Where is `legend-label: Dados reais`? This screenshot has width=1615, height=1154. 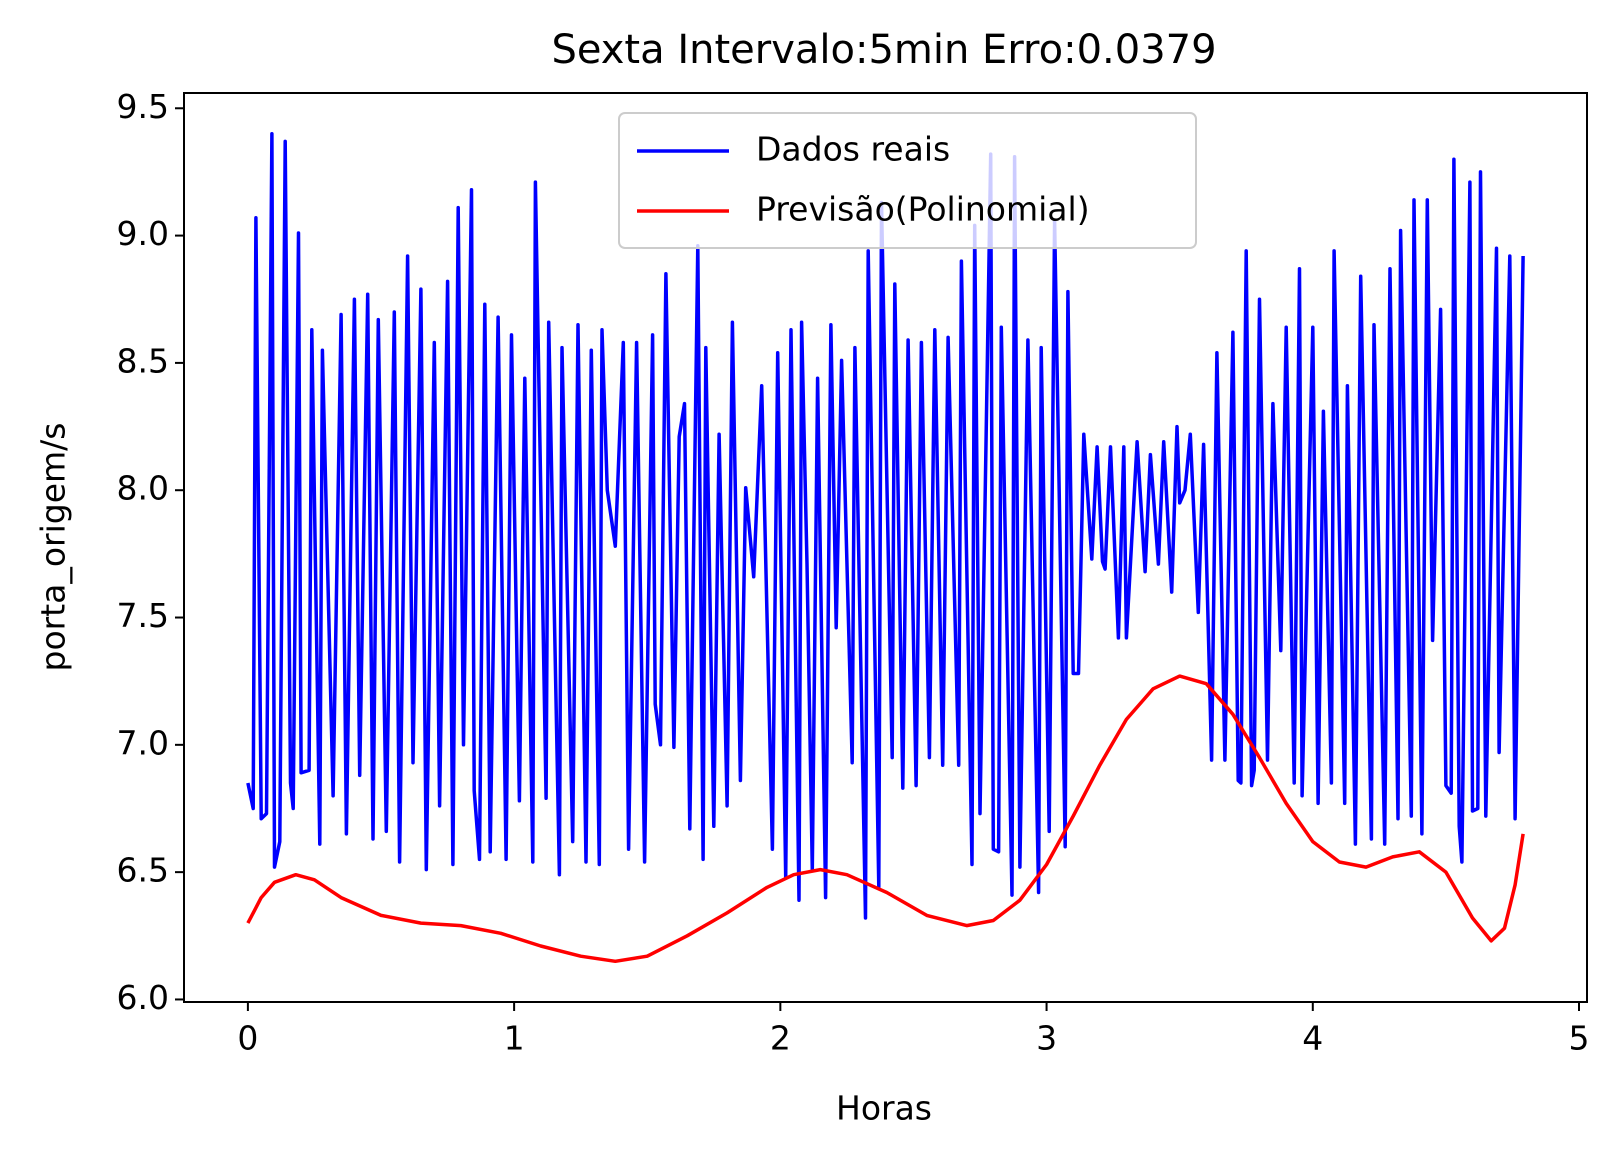 legend-label: Dados reais is located at coordinates (853, 149).